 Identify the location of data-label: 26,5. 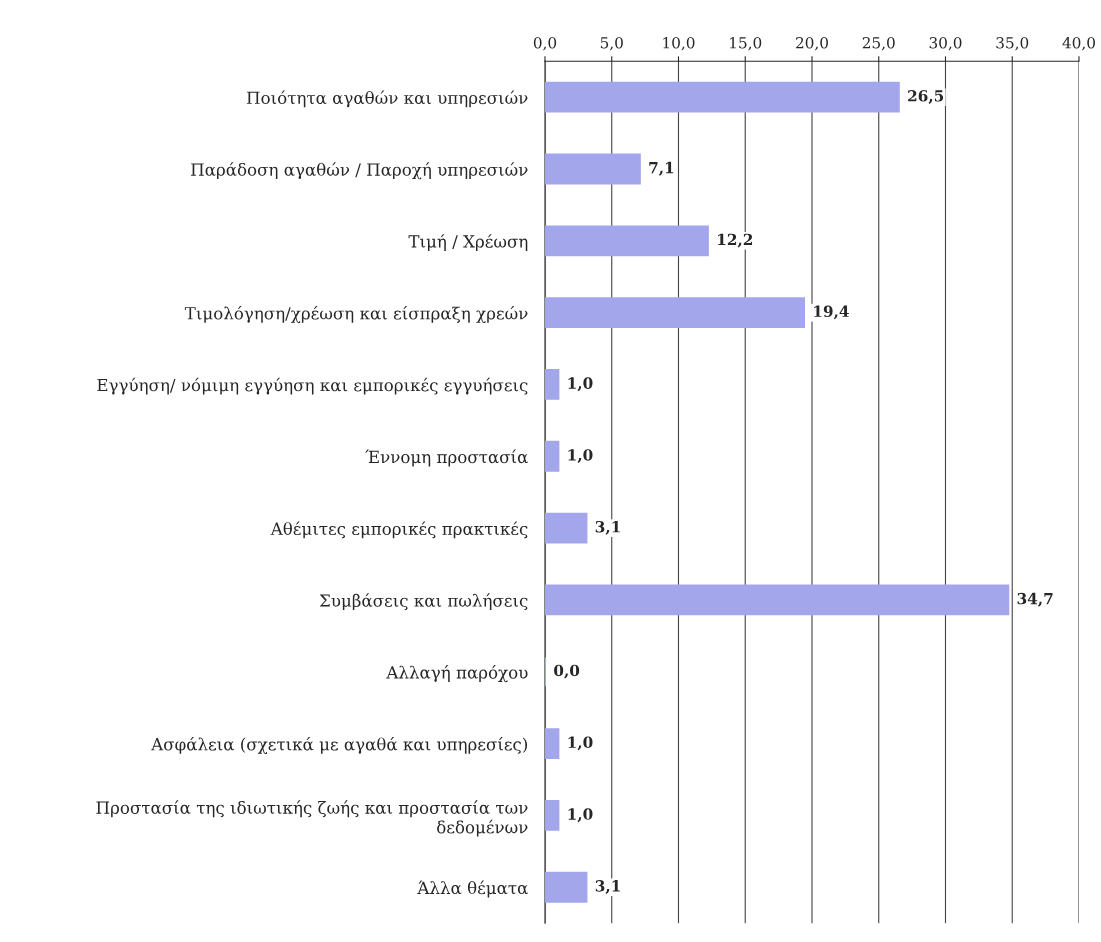
(926, 97).